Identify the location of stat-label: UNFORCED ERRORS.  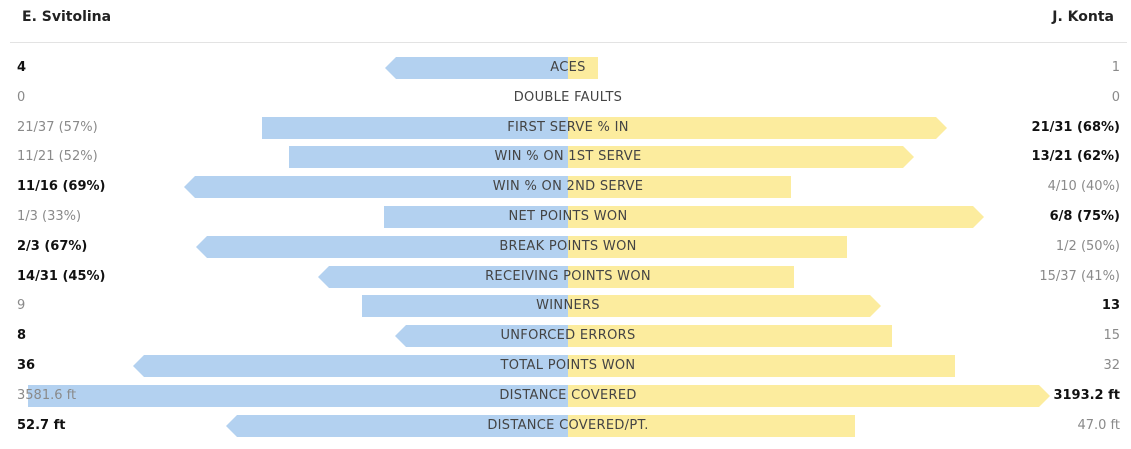
(568, 335).